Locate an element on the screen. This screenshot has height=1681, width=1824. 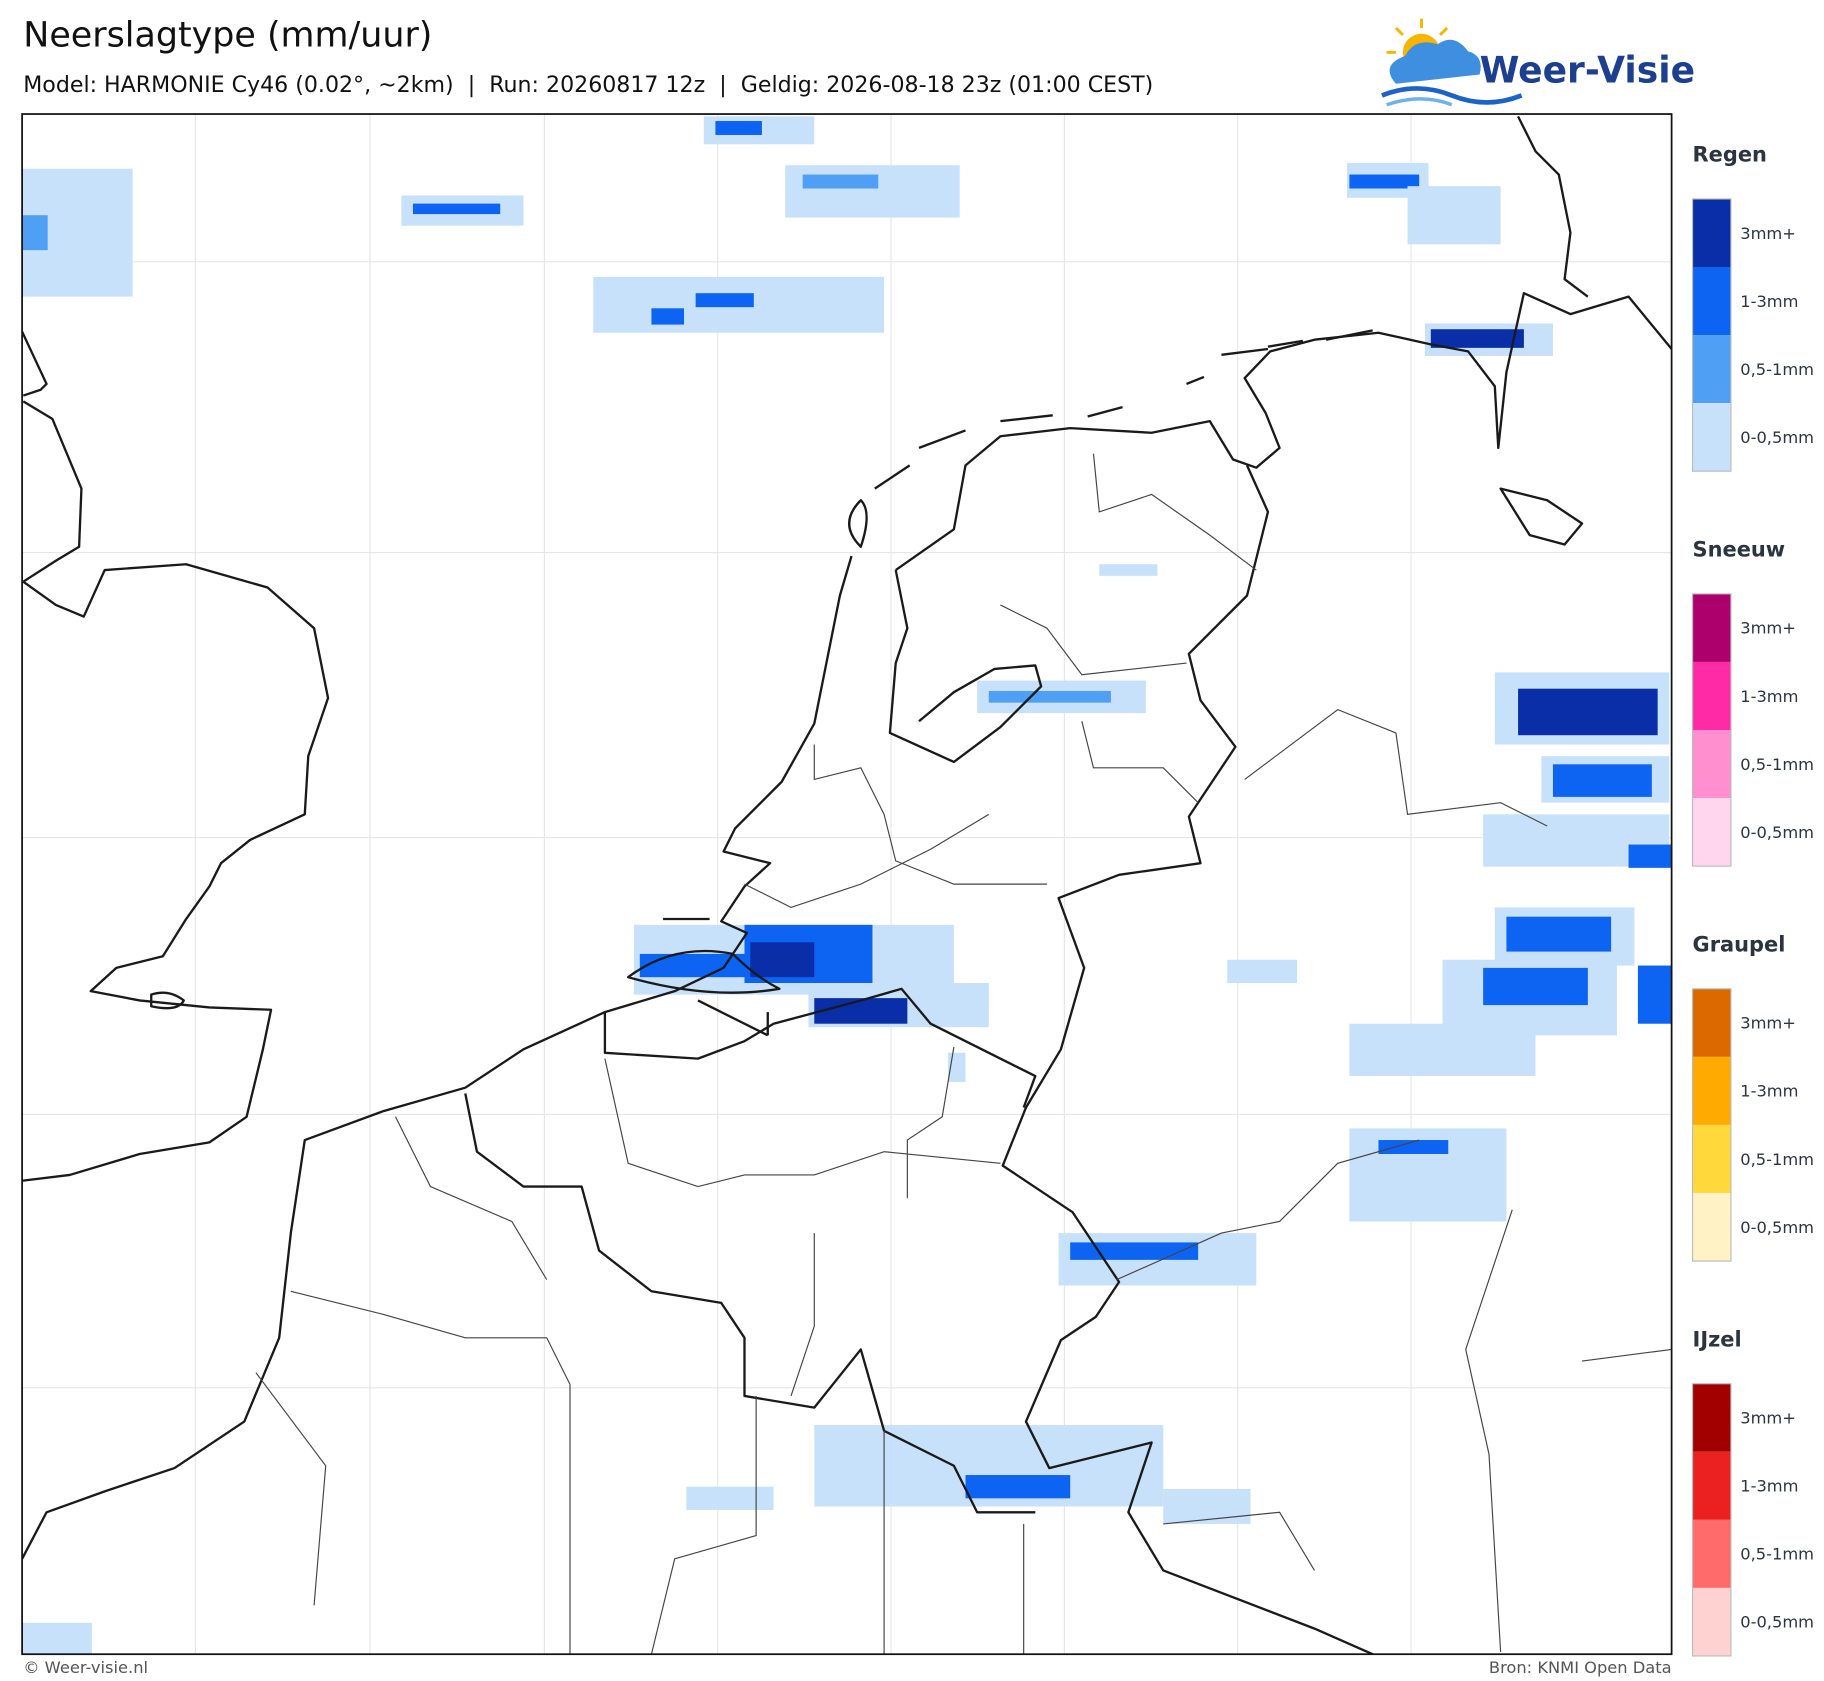
logo-text: Weer-Visie is located at coordinates (1587, 71).